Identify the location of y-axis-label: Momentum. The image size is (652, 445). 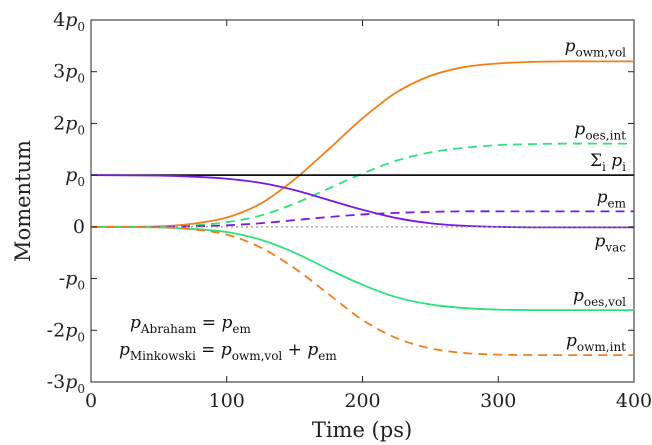
(23, 201).